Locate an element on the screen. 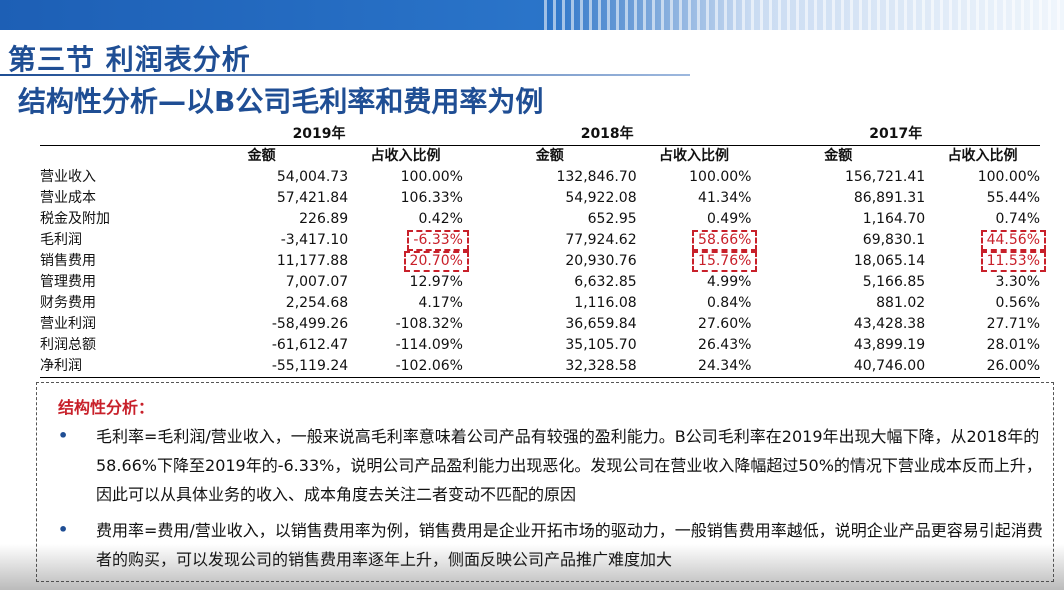 The height and width of the screenshot is (590, 1064). ratio-cell: 0.84% is located at coordinates (729, 303).